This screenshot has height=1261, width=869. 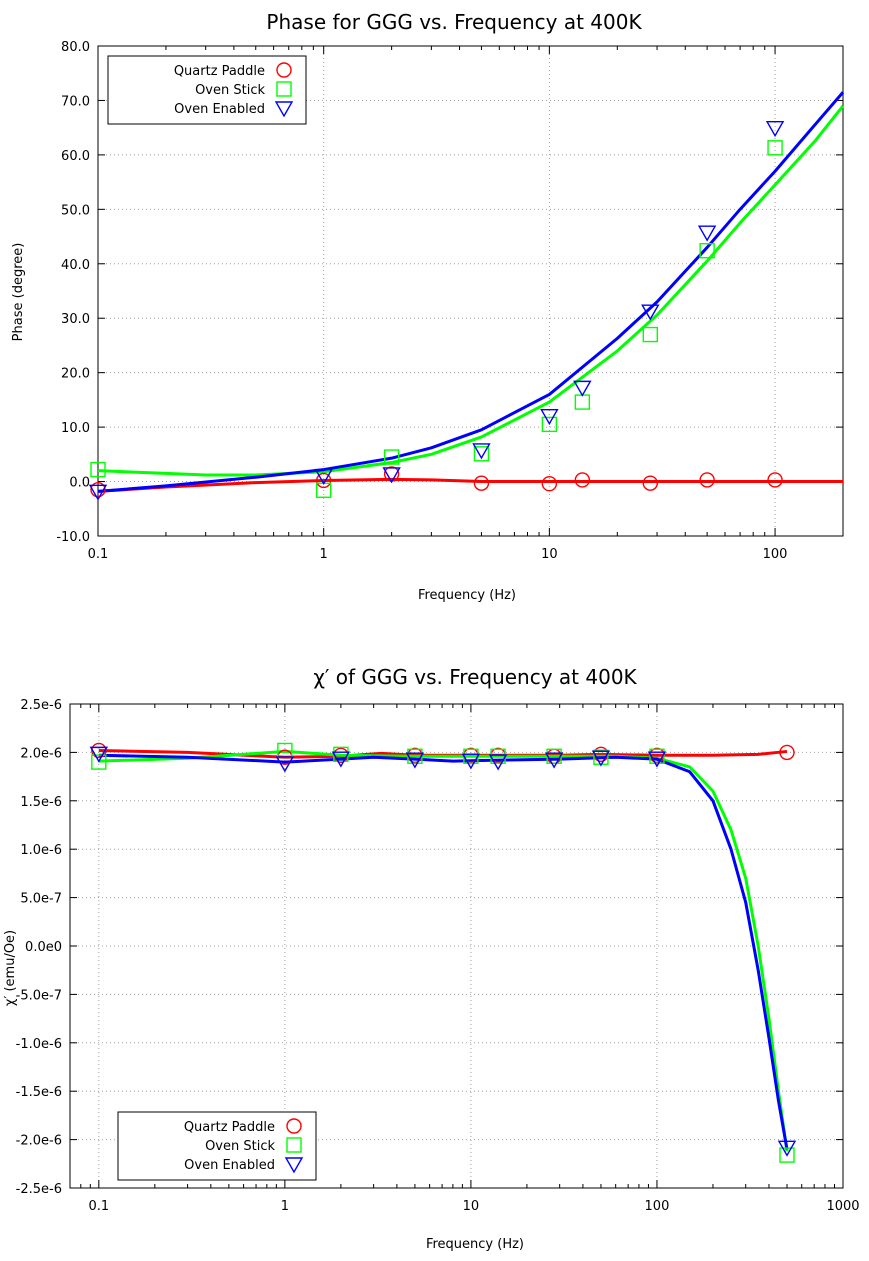 What do you see at coordinates (39, 1092) in the screenshot?
I see `chi-y-tick-label: -1.5e-6` at bounding box center [39, 1092].